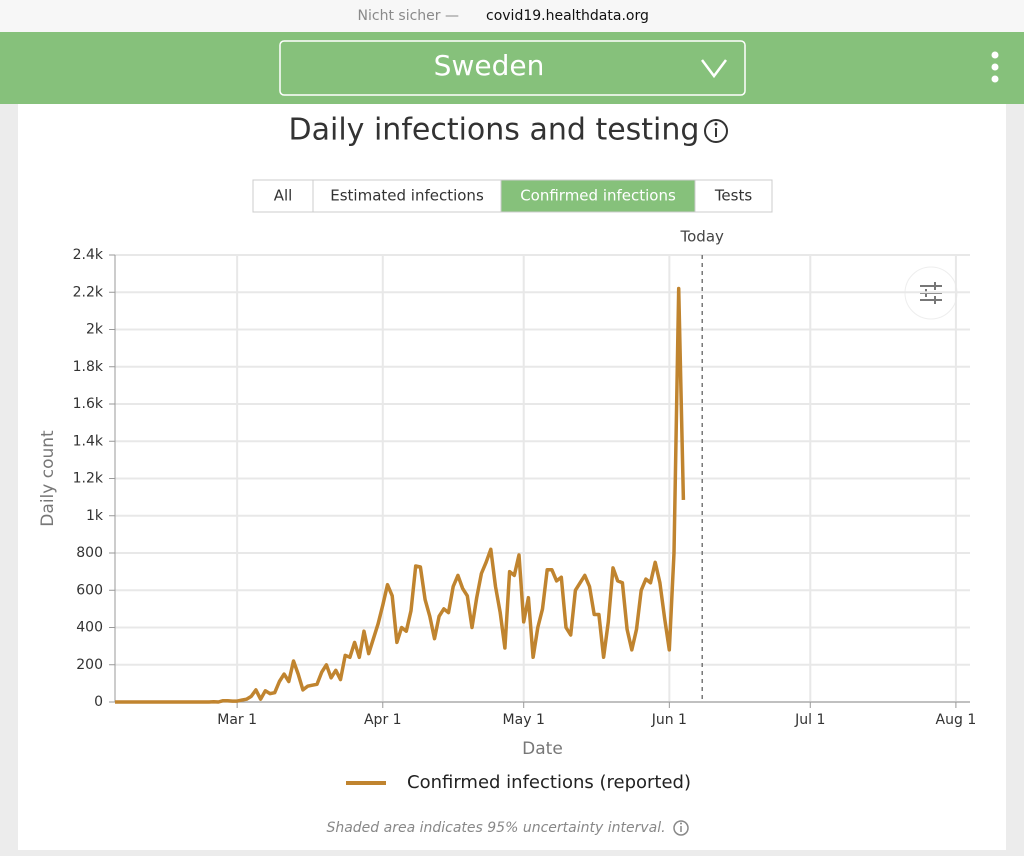  What do you see at coordinates (383, 720) in the screenshot?
I see `x-tick-label: Apr 1` at bounding box center [383, 720].